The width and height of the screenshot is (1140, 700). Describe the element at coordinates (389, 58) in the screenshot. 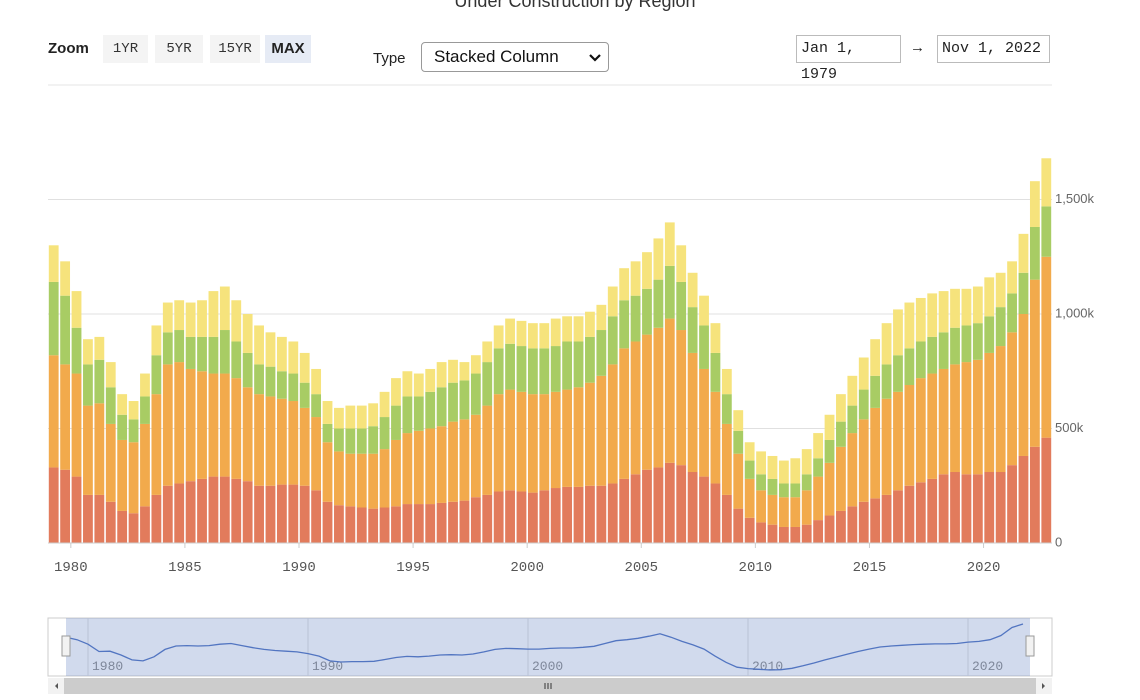

I see `type-label: Type` at that location.